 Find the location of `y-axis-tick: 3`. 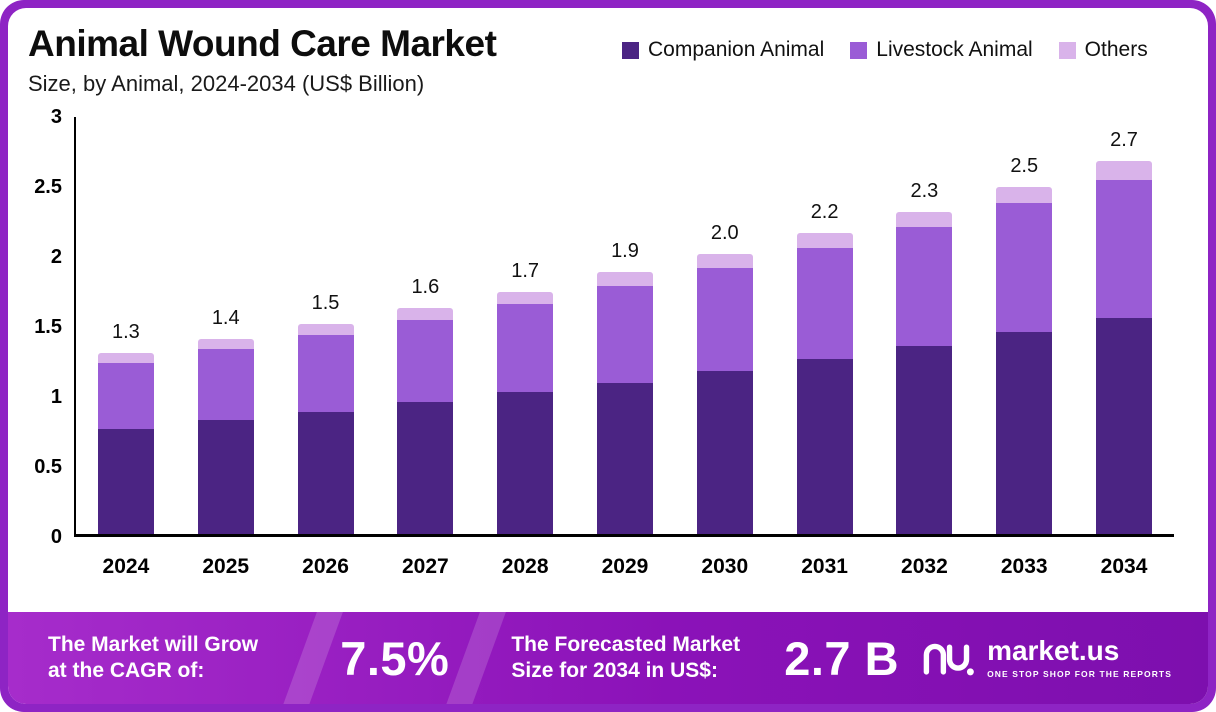

y-axis-tick: 3 is located at coordinates (56, 116).